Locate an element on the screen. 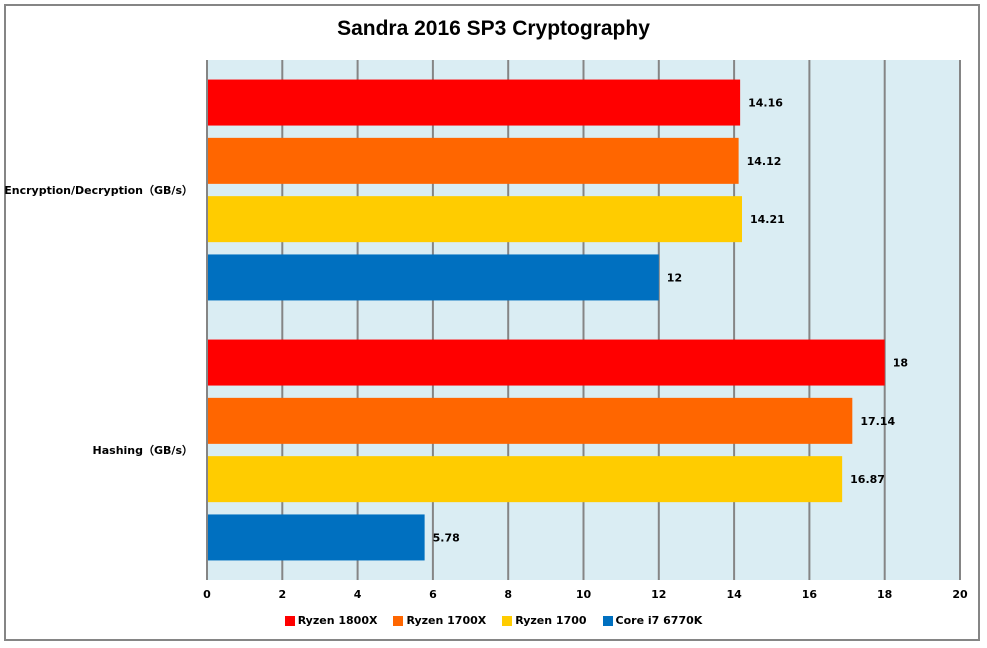 The width and height of the screenshot is (987, 648). x-tick-label: 0 is located at coordinates (207, 594).